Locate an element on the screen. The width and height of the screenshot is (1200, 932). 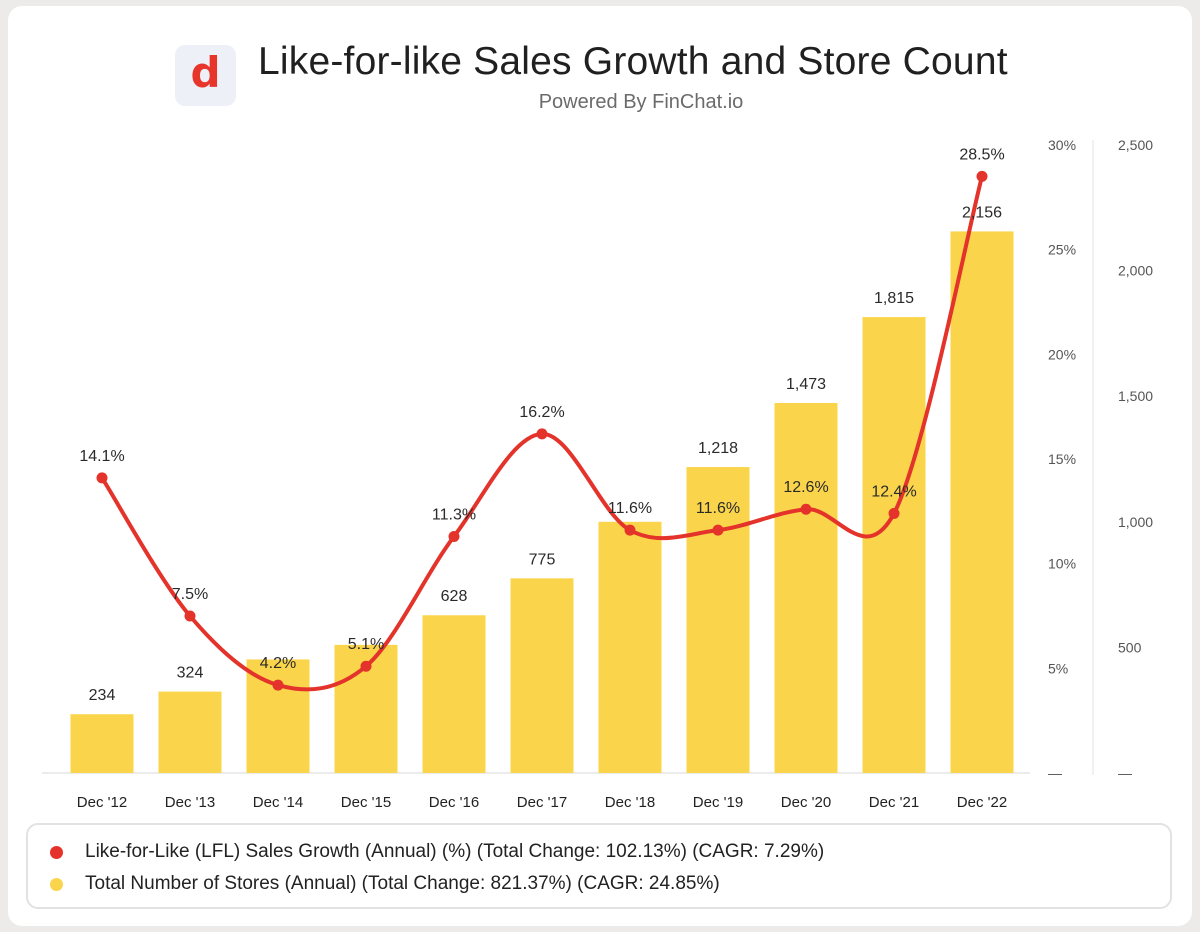
count-axis-tick: 2,500 is located at coordinates (1135, 145).